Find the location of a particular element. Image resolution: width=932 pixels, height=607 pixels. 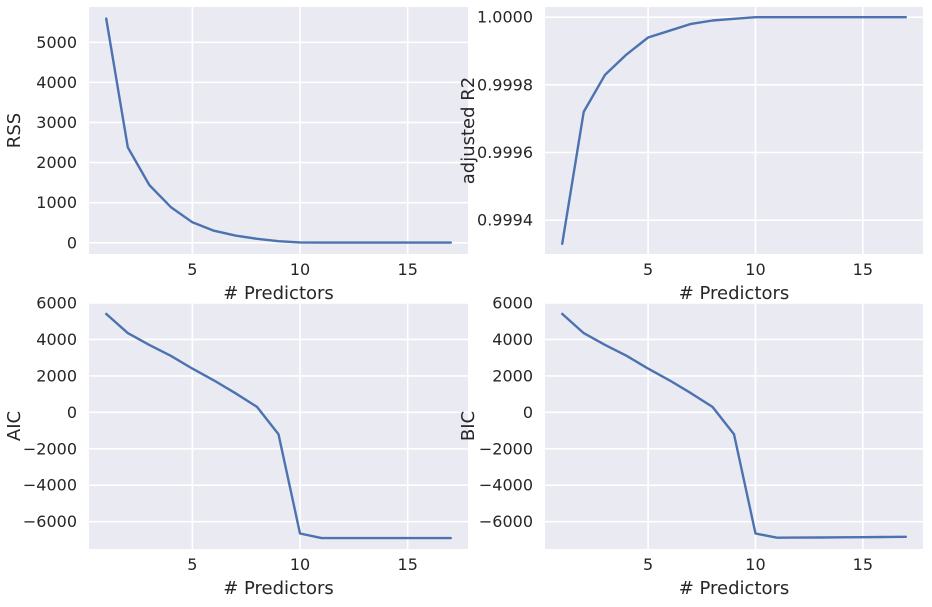

y-tick-label: 5000 is located at coordinates (56, 42).